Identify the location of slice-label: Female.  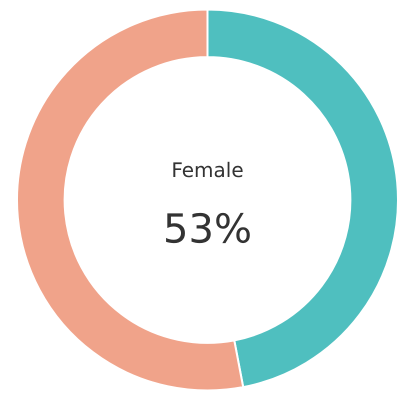
(207, 170).